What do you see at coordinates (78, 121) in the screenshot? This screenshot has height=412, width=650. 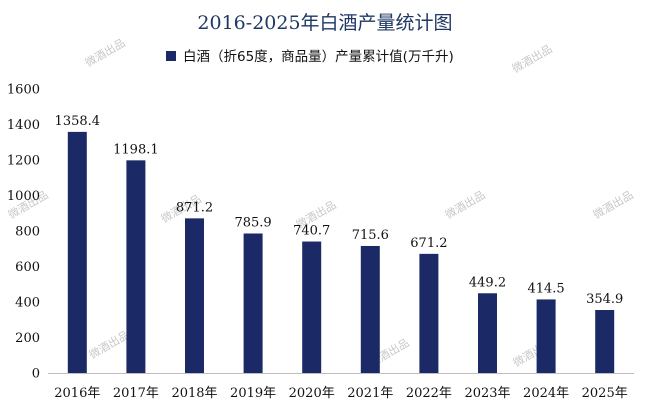 I see `data-label: 1358.4` at bounding box center [78, 121].